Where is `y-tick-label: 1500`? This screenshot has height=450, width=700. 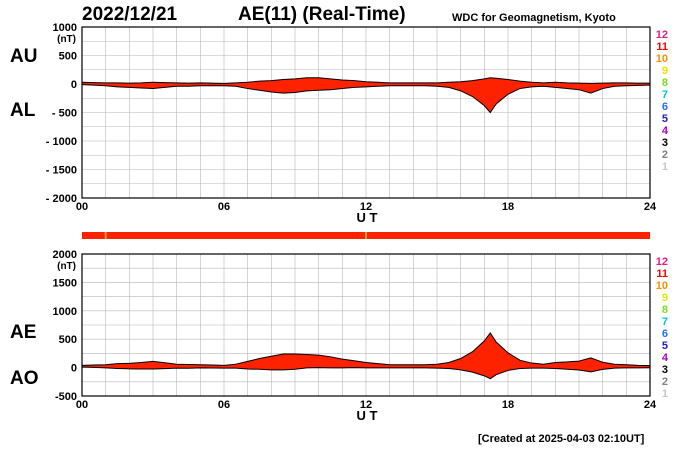 y-tick-label: 1500 is located at coordinates (65, 283).